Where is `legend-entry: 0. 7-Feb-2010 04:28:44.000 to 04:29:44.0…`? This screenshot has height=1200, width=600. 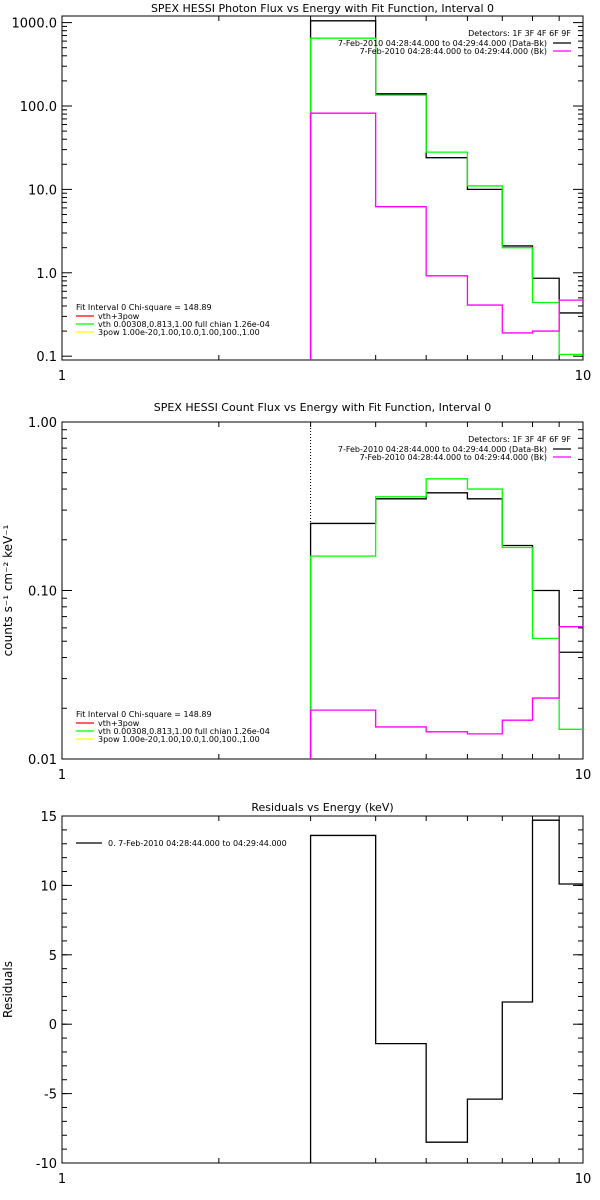 legend-entry: 0. 7-Feb-2010 04:28:44.000 to 04:29:44.0… is located at coordinates (197, 843).